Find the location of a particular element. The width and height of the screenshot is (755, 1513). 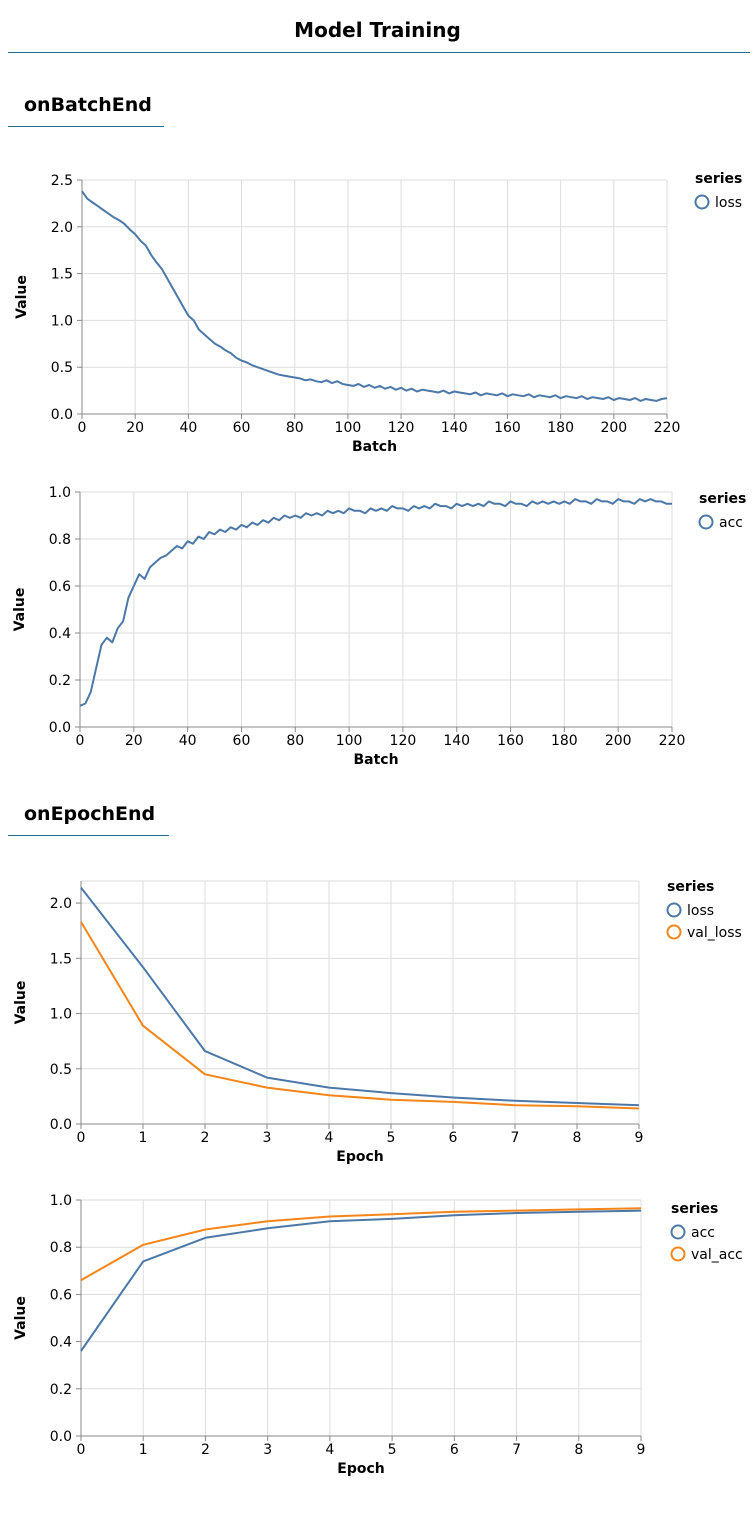

x-tick-label: 60 is located at coordinates (242, 428).